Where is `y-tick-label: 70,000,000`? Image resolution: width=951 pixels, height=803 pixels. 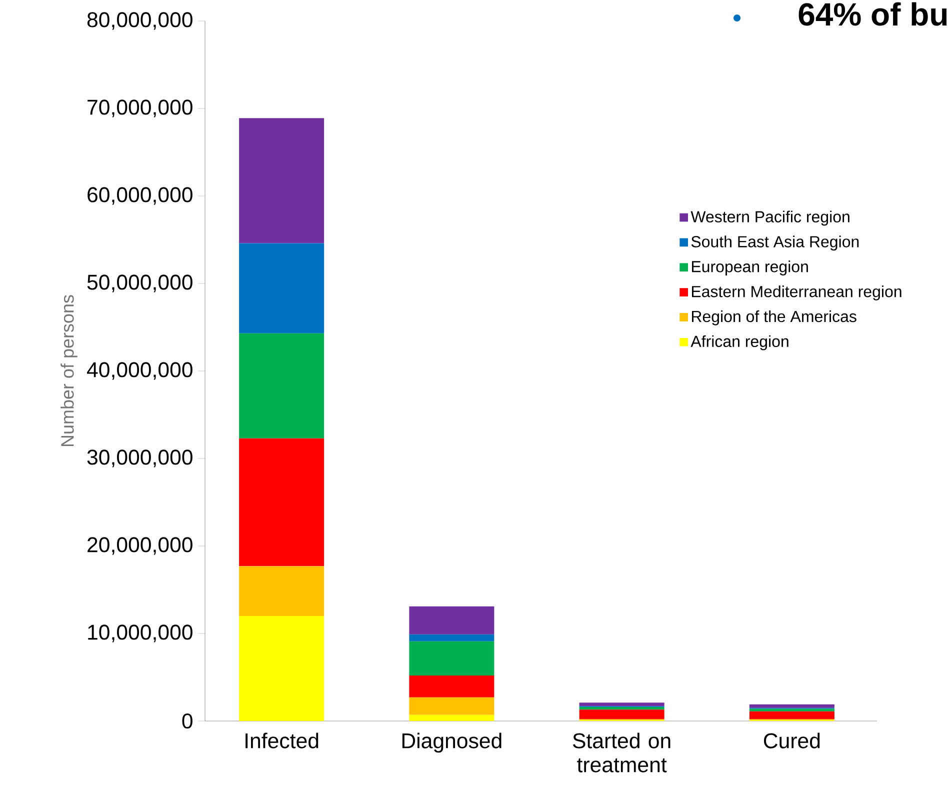
y-tick-label: 70,000,000 is located at coordinates (140, 109).